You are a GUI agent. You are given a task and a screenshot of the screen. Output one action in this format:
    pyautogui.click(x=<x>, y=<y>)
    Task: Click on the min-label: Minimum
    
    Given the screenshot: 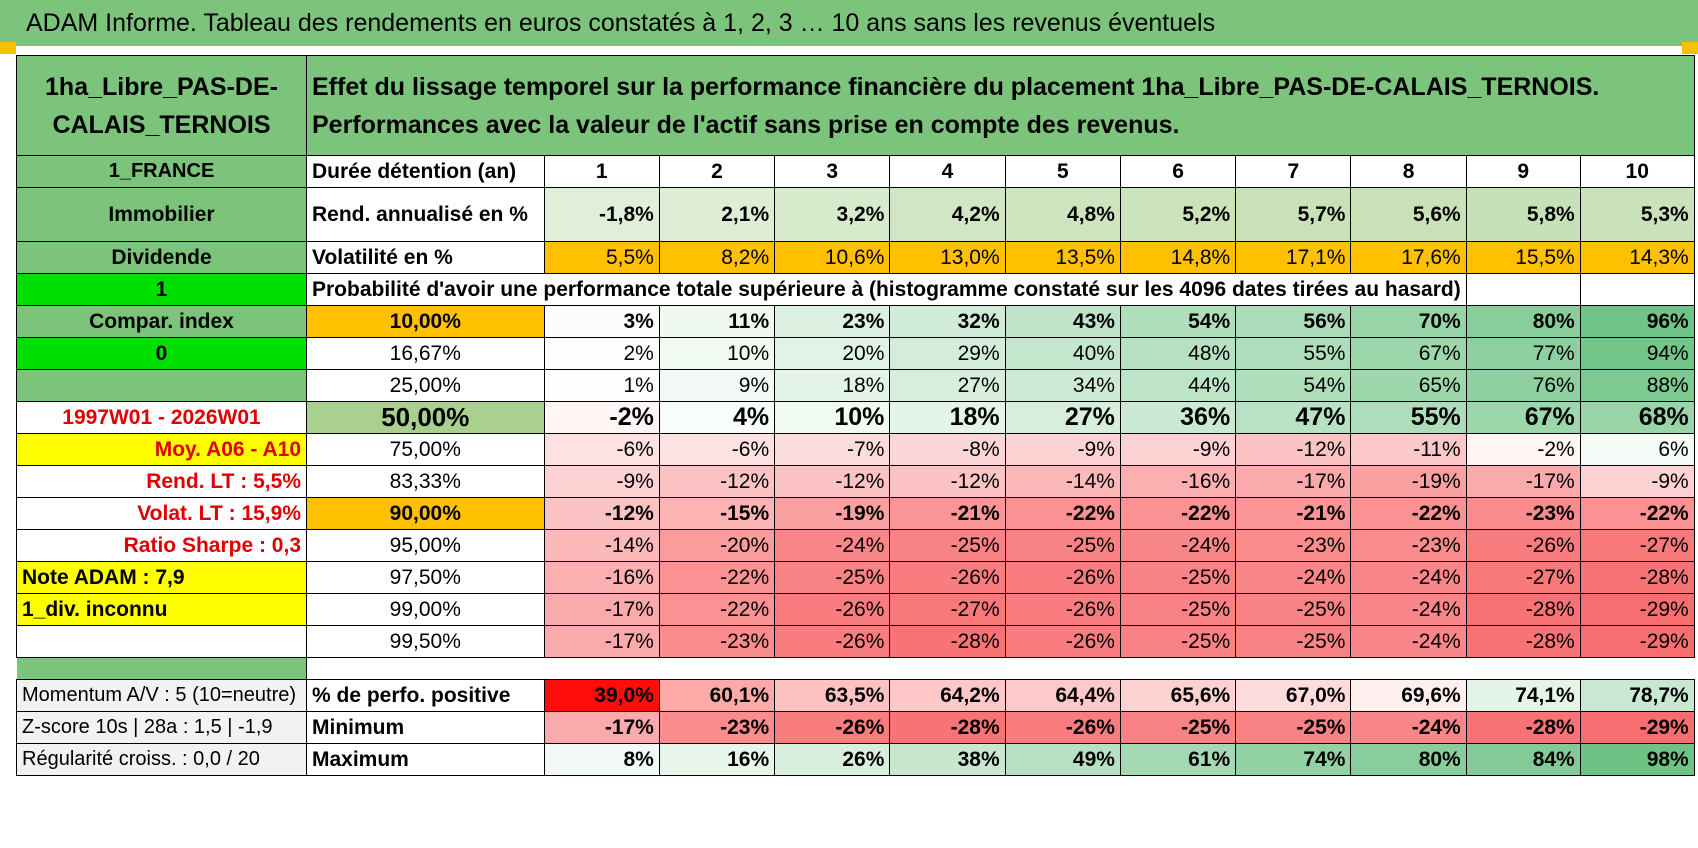 What is the action you would take?
    pyautogui.click(x=425, y=727)
    